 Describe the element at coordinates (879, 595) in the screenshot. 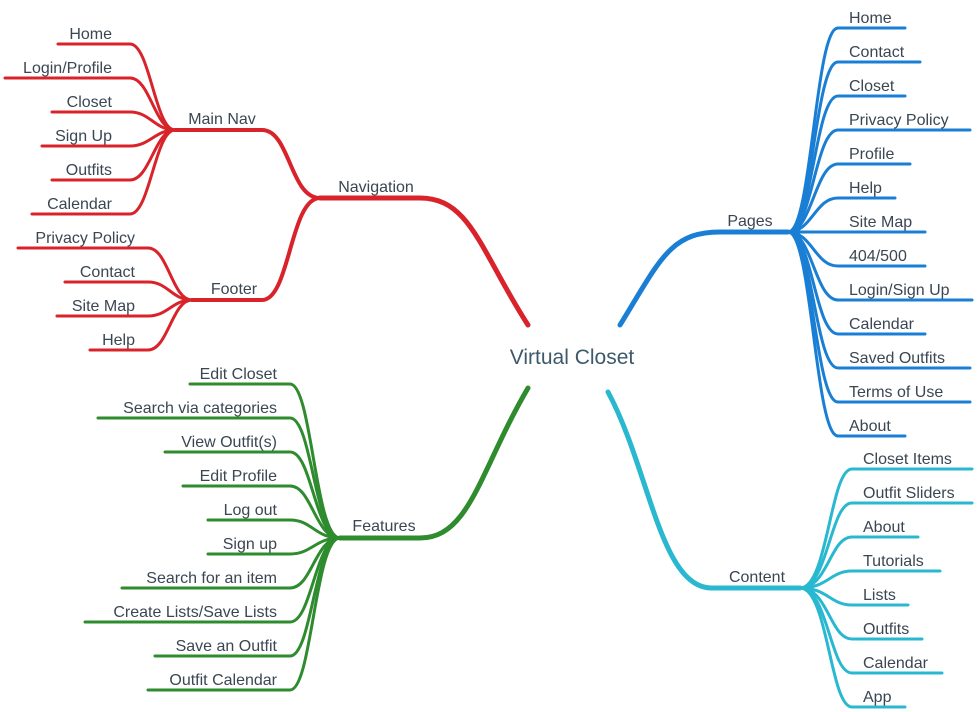

I see `content-leaf-lists: Lists` at that location.